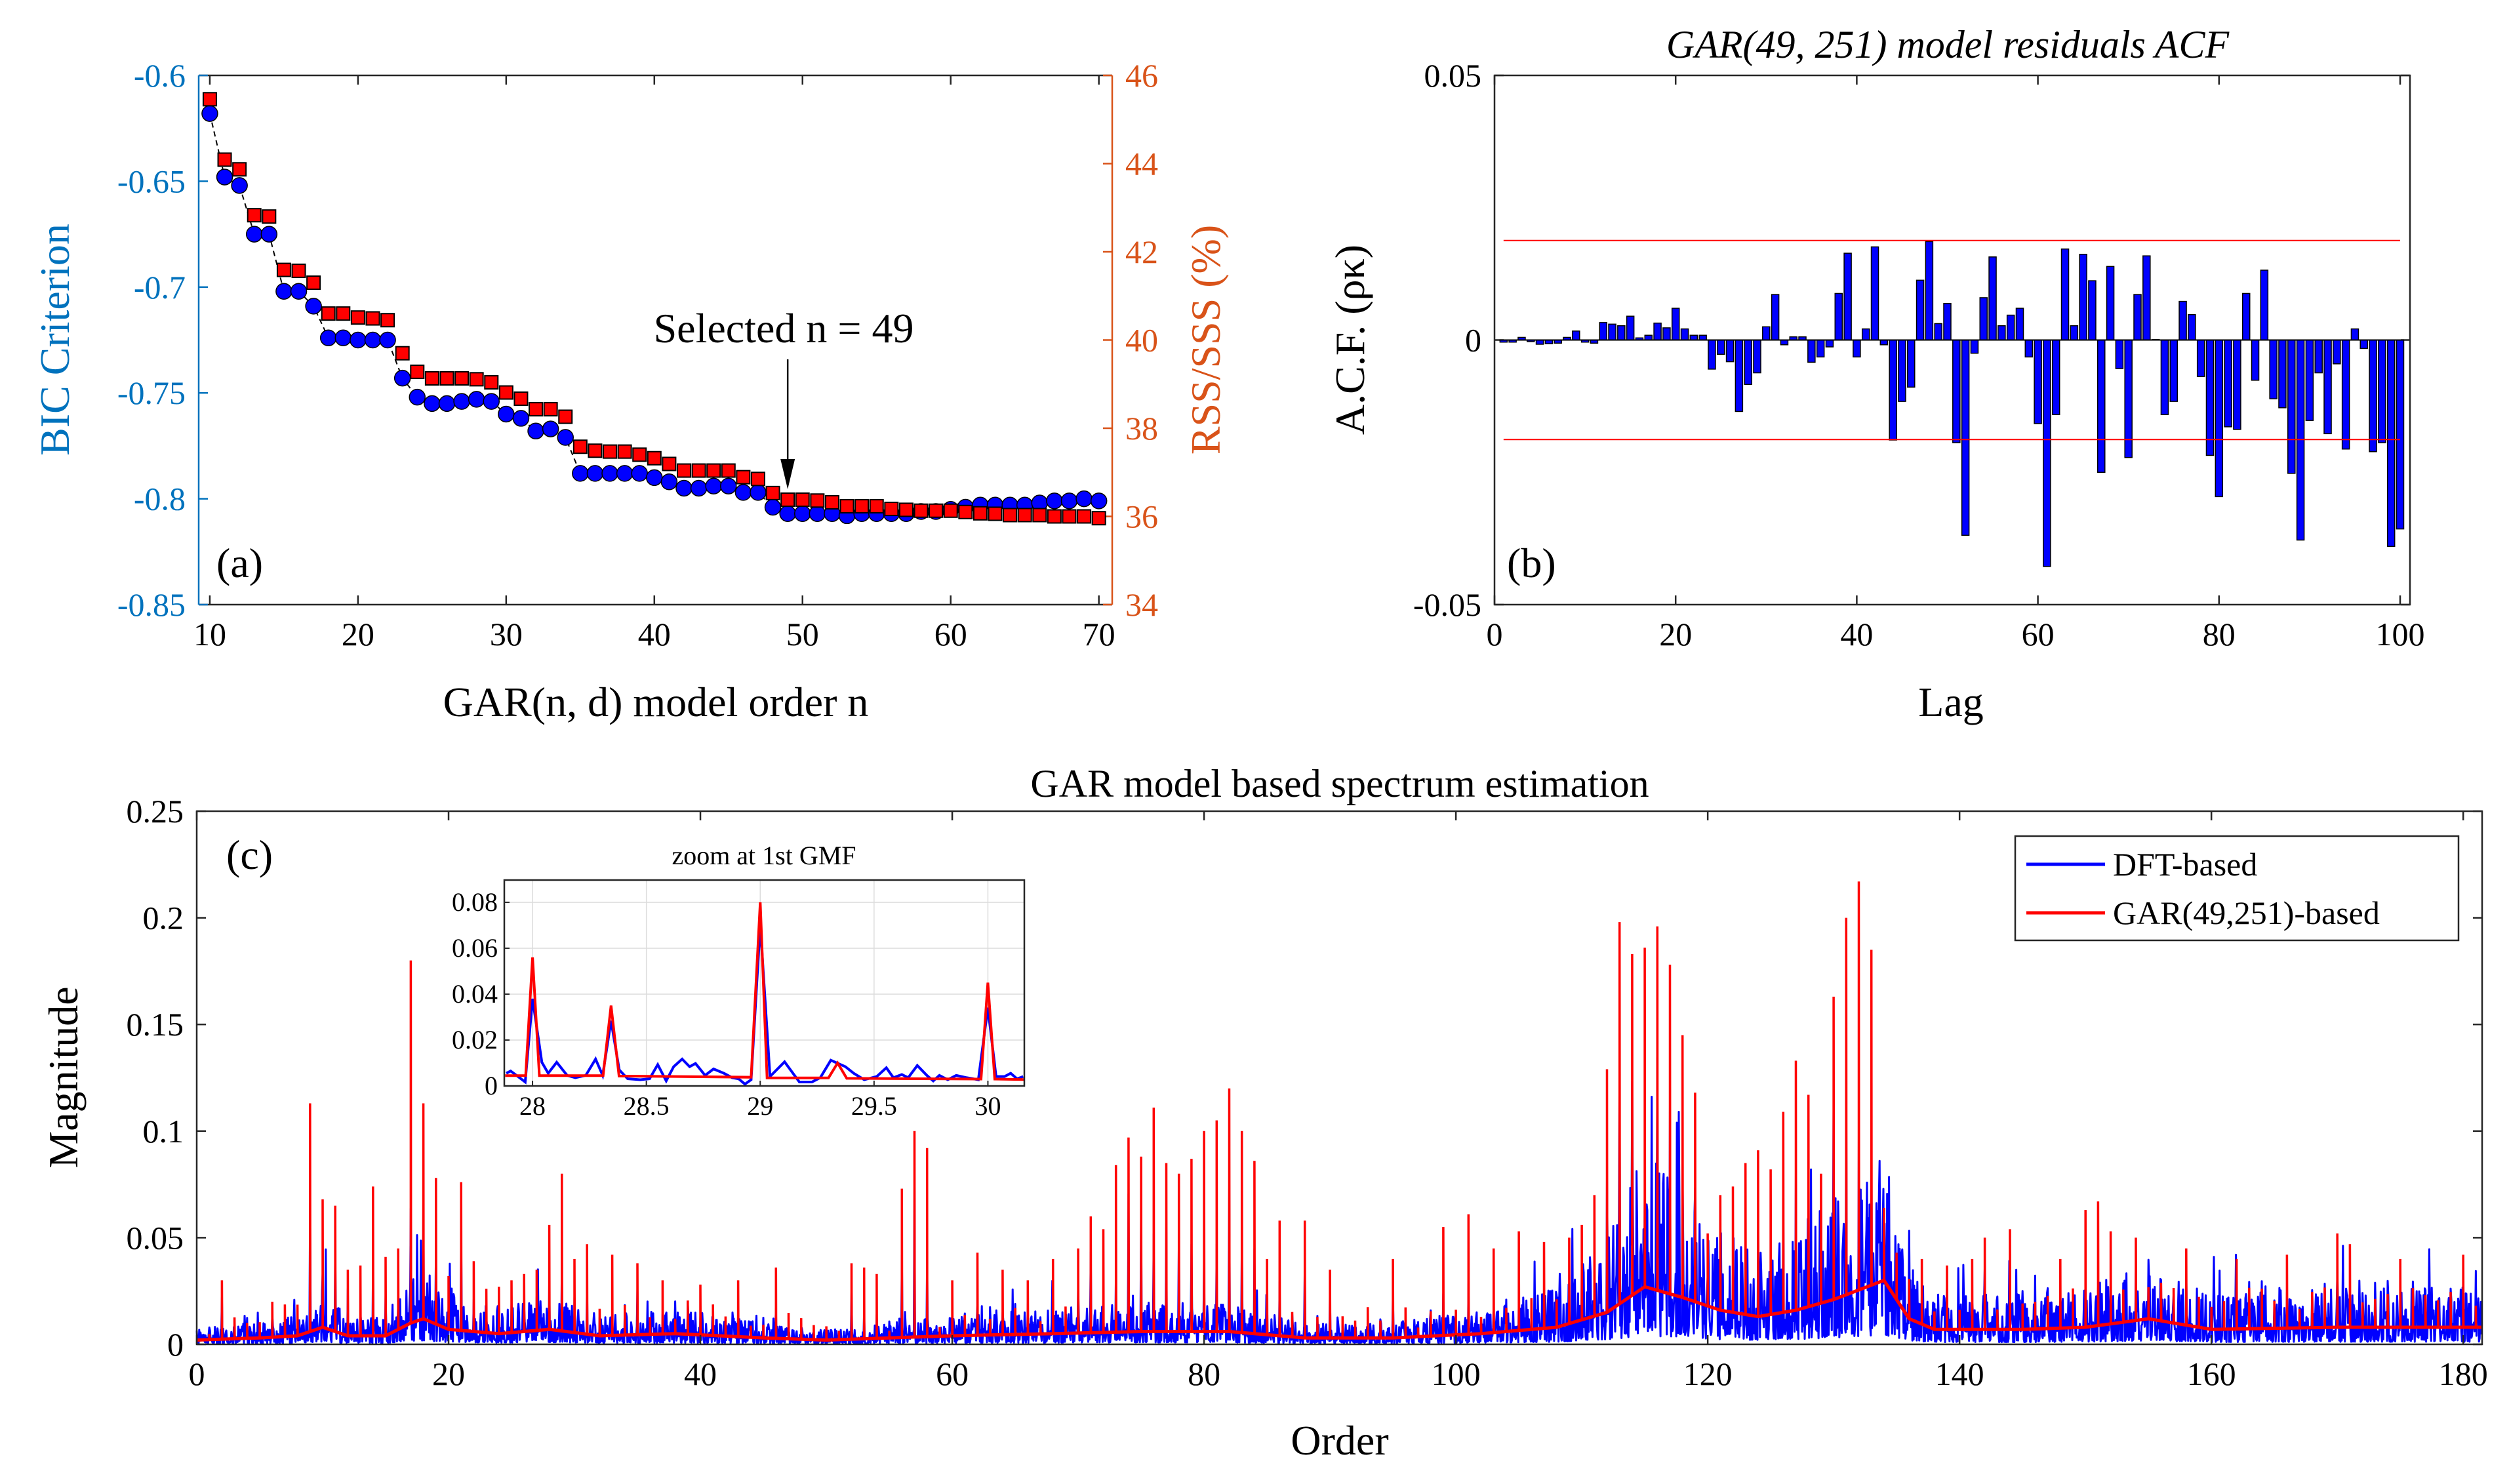 The width and height of the screenshot is (2509, 1484). What do you see at coordinates (492, 1085) in the screenshot?
I see `inset-y-tick-label: 0` at bounding box center [492, 1085].